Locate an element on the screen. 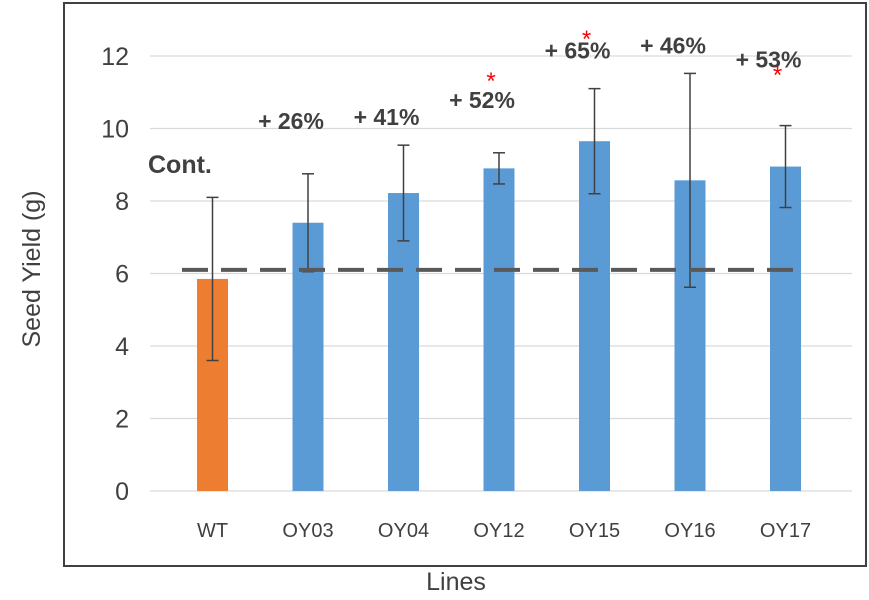 Image resolution: width=869 pixels, height=600 pixels. bar-oy12 is located at coordinates (499, 329).